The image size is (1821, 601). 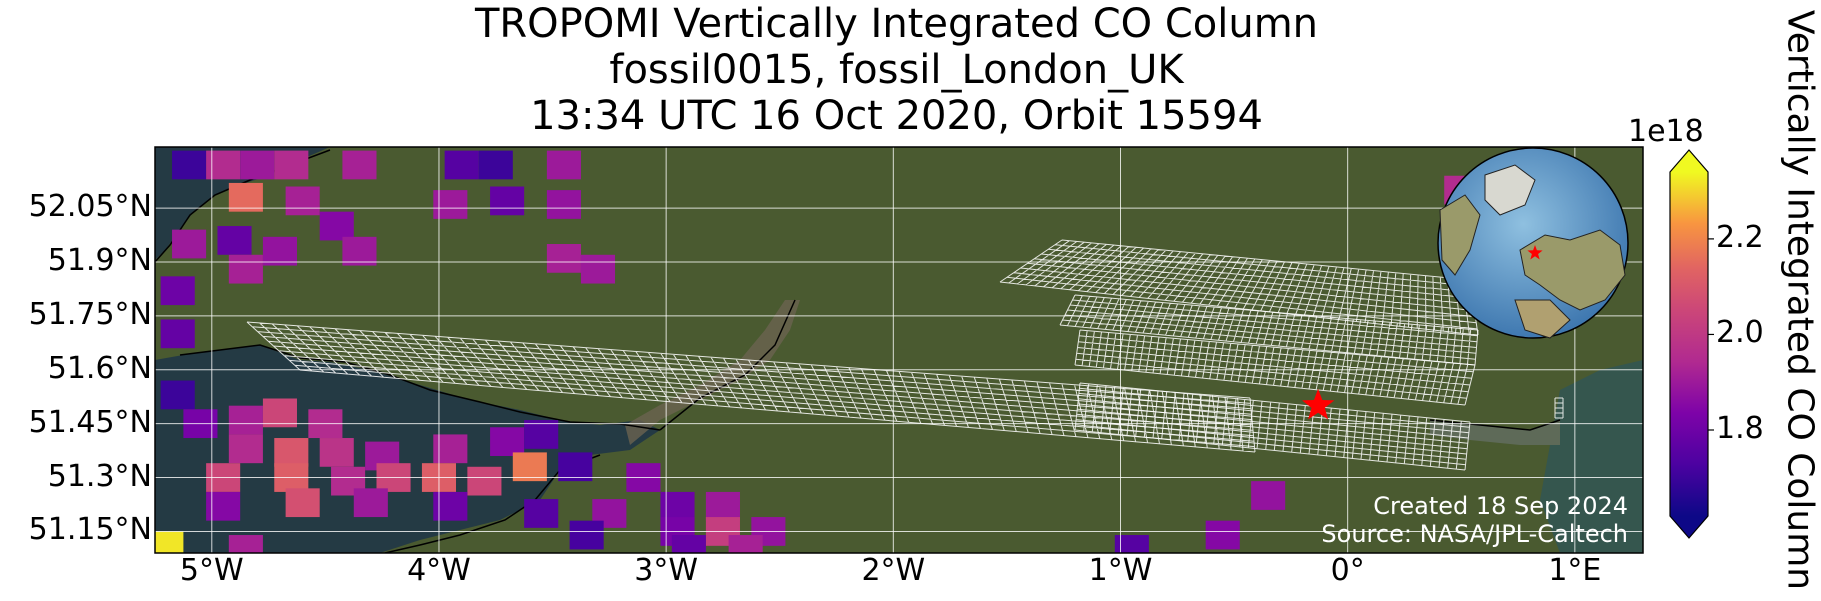 What do you see at coordinates (666, 570) in the screenshot?
I see `lon-tick-label: 3°W` at bounding box center [666, 570].